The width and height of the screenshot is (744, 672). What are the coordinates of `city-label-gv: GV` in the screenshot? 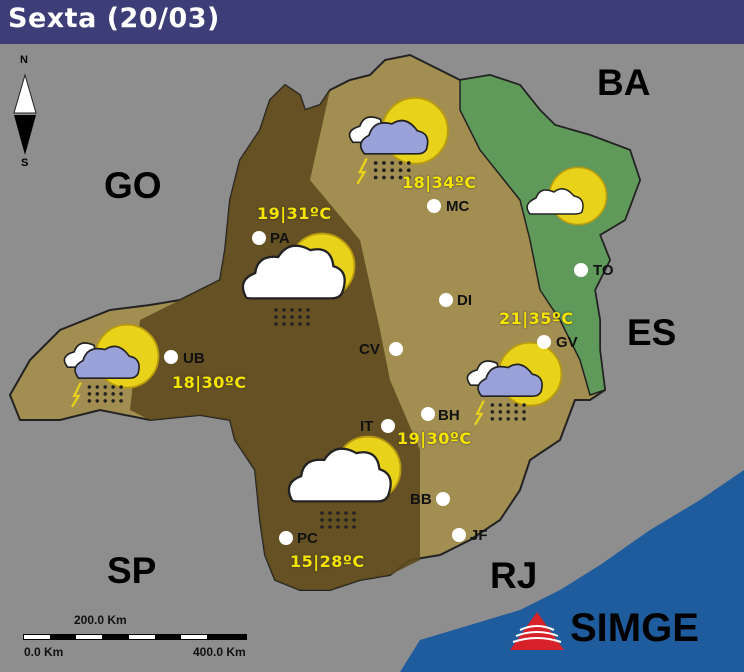 It's located at (567, 342).